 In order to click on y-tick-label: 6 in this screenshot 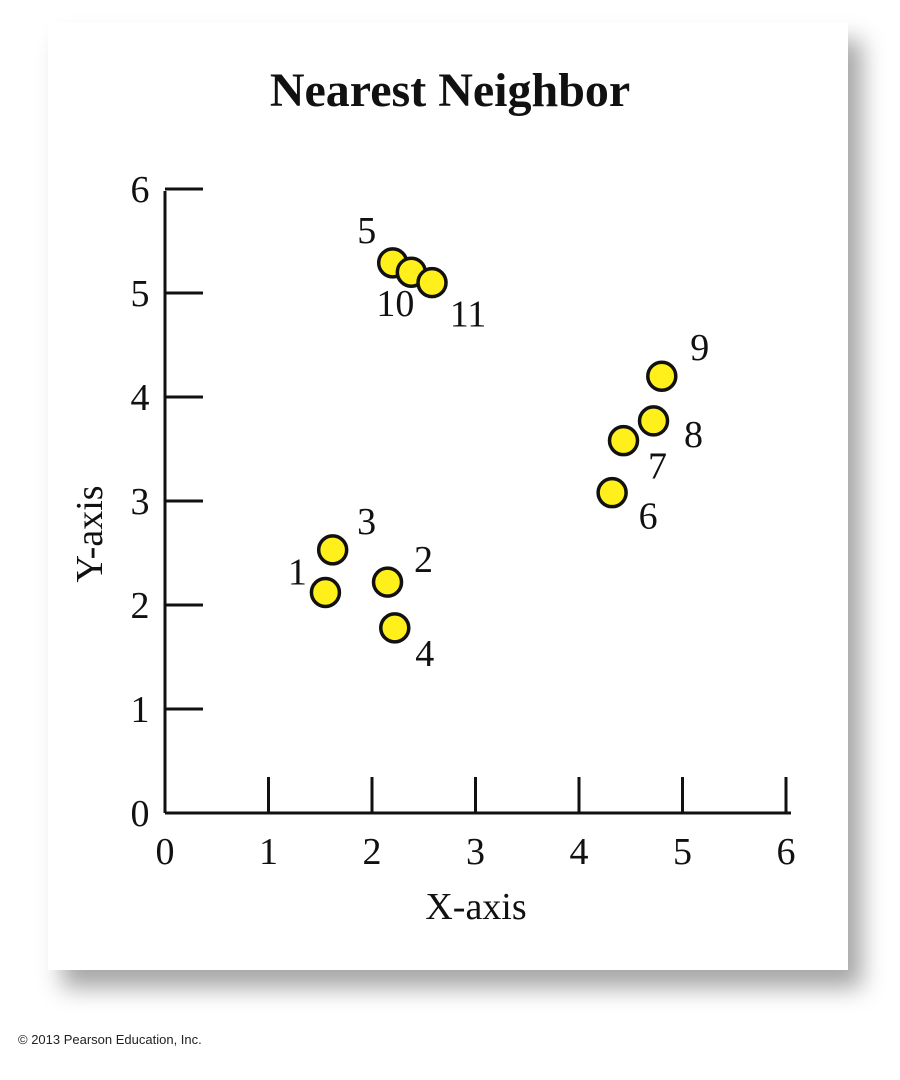, I will do `click(140, 190)`.